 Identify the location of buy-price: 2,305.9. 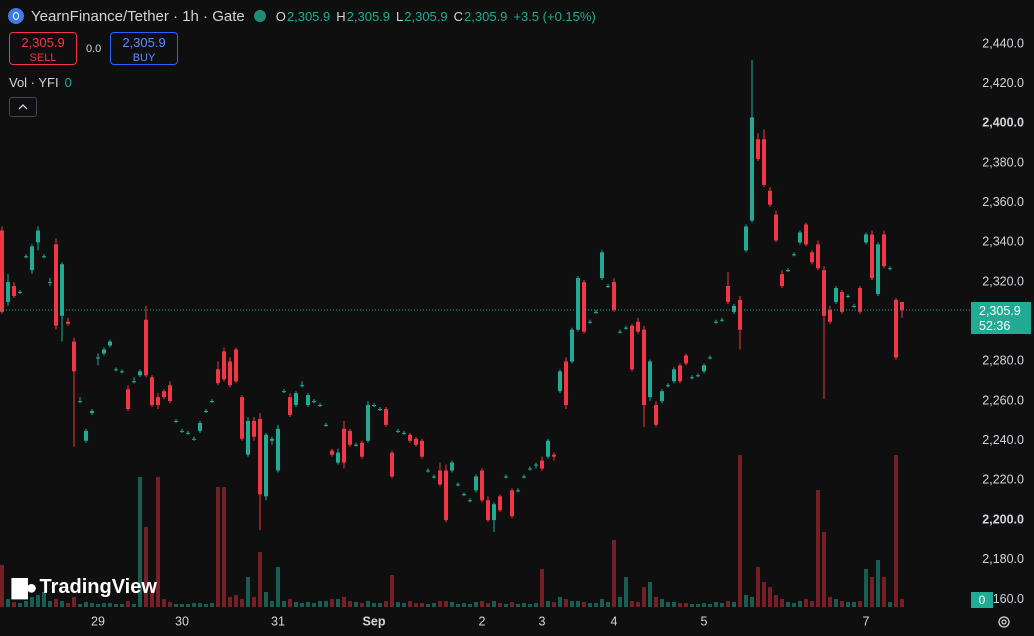
(144, 42).